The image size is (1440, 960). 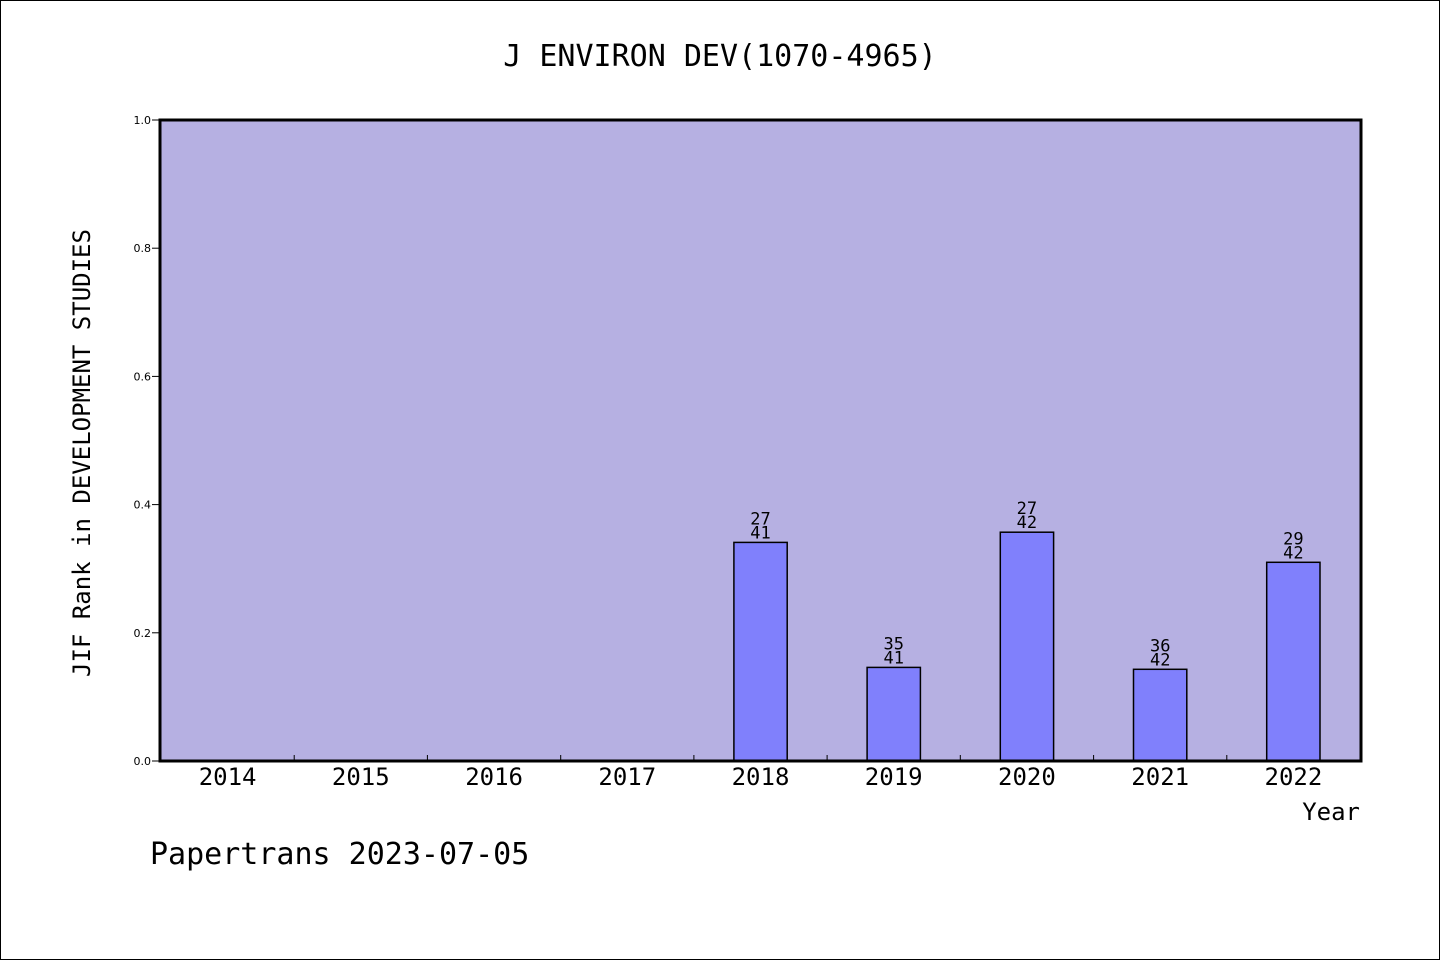 What do you see at coordinates (760, 533) in the screenshot?
I see `bar-label-total-2018: 41` at bounding box center [760, 533].